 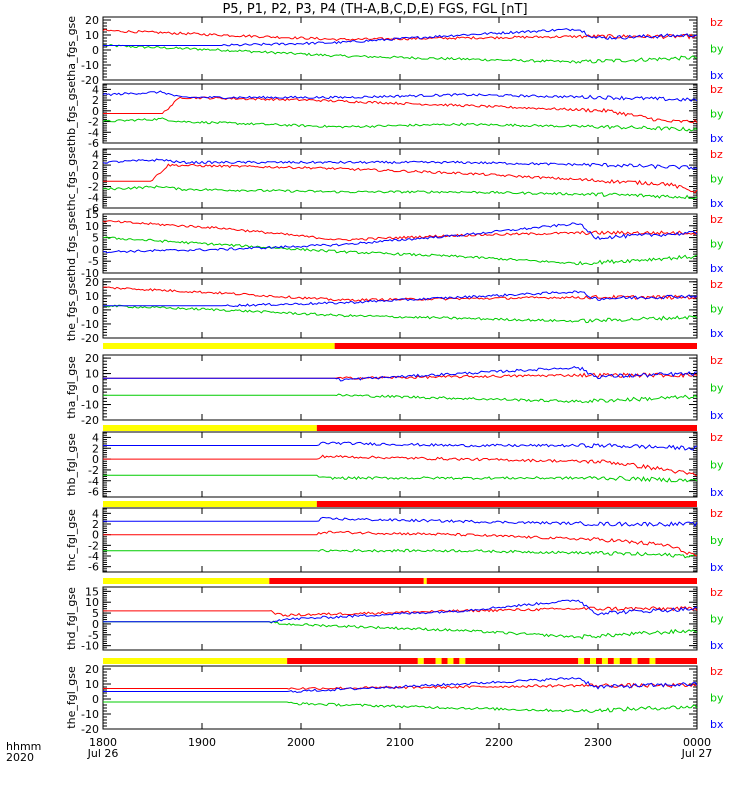 What do you see at coordinates (71, 244) in the screenshot?
I see `panel-ylabel: thd_fgs_gse` at bounding box center [71, 244].